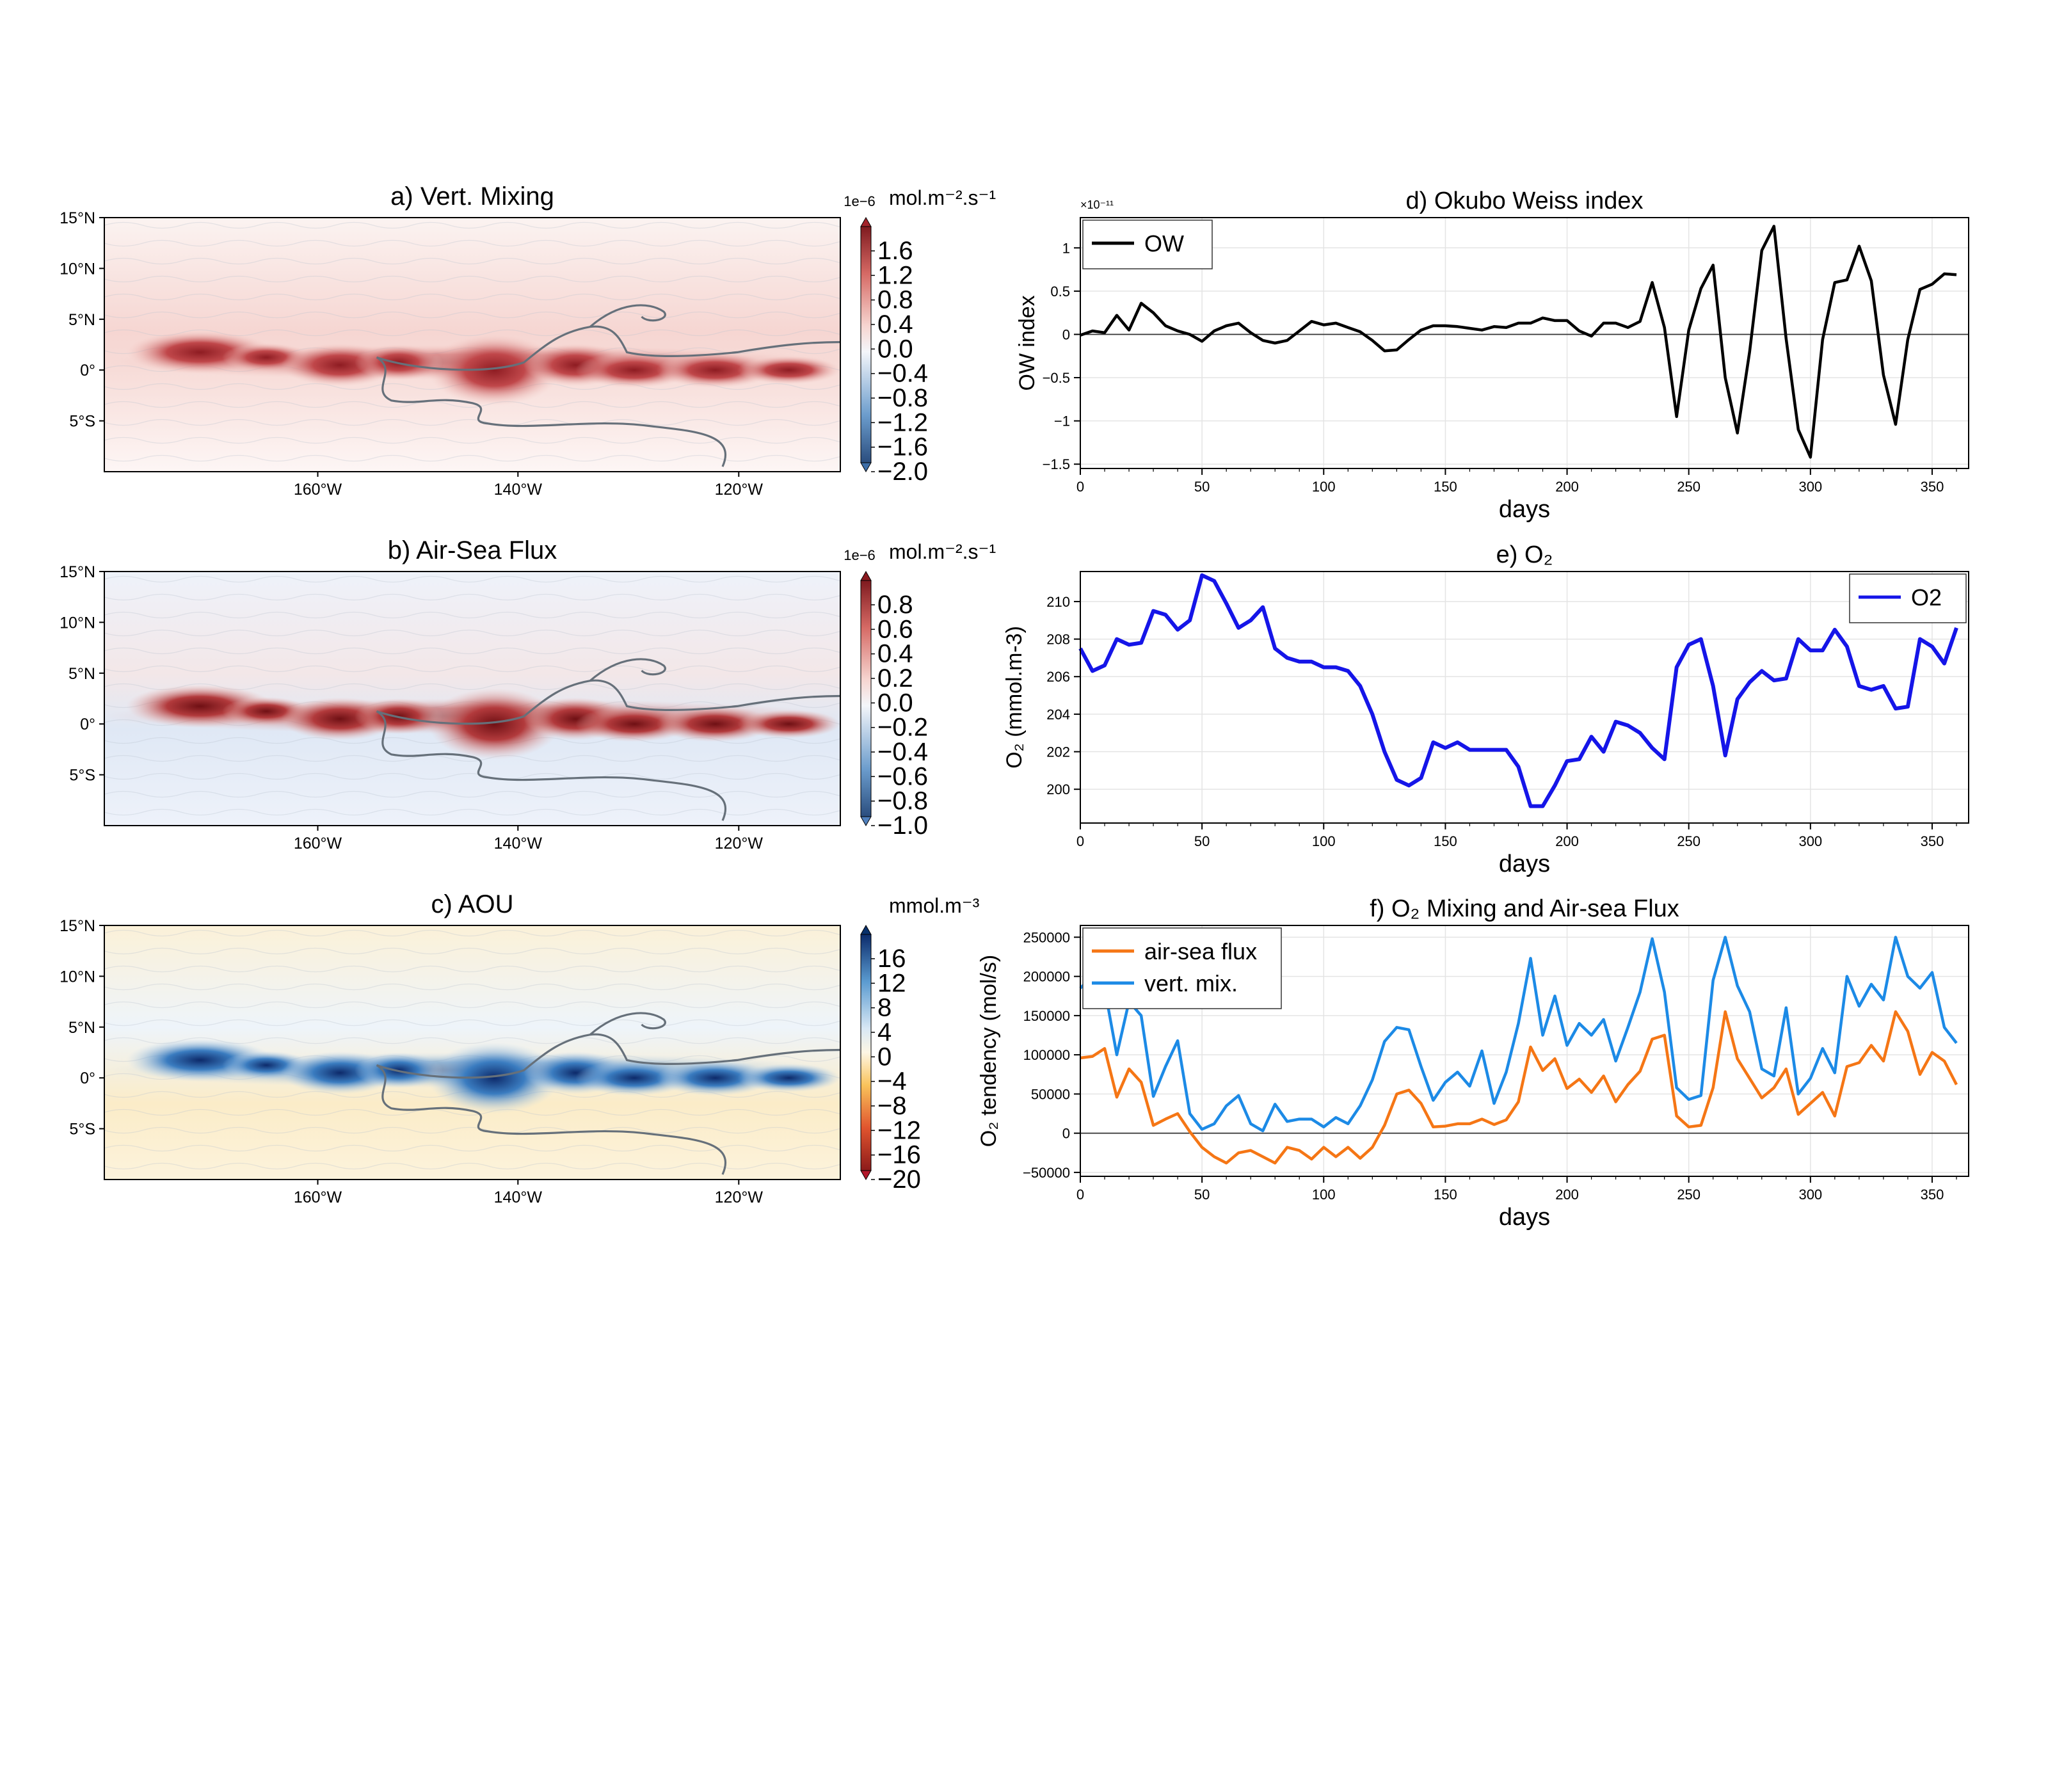 The width and height of the screenshot is (2048, 1792). Describe the element at coordinates (1058, 715) in the screenshot. I see `y-tick-label: 204` at that location.